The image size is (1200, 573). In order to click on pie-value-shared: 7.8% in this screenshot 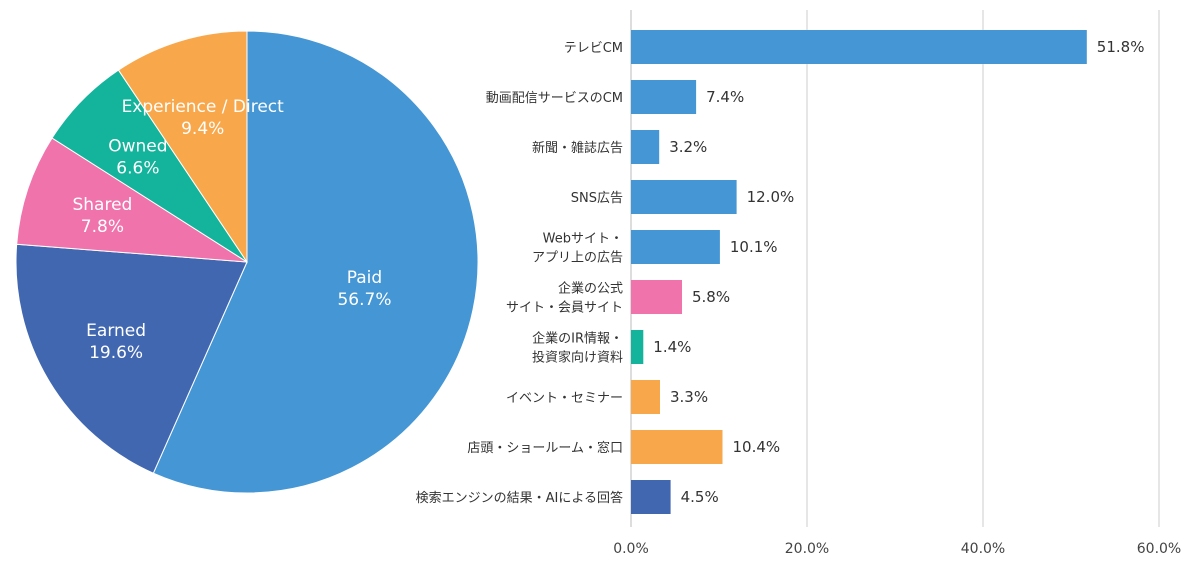, I will do `click(102, 227)`.